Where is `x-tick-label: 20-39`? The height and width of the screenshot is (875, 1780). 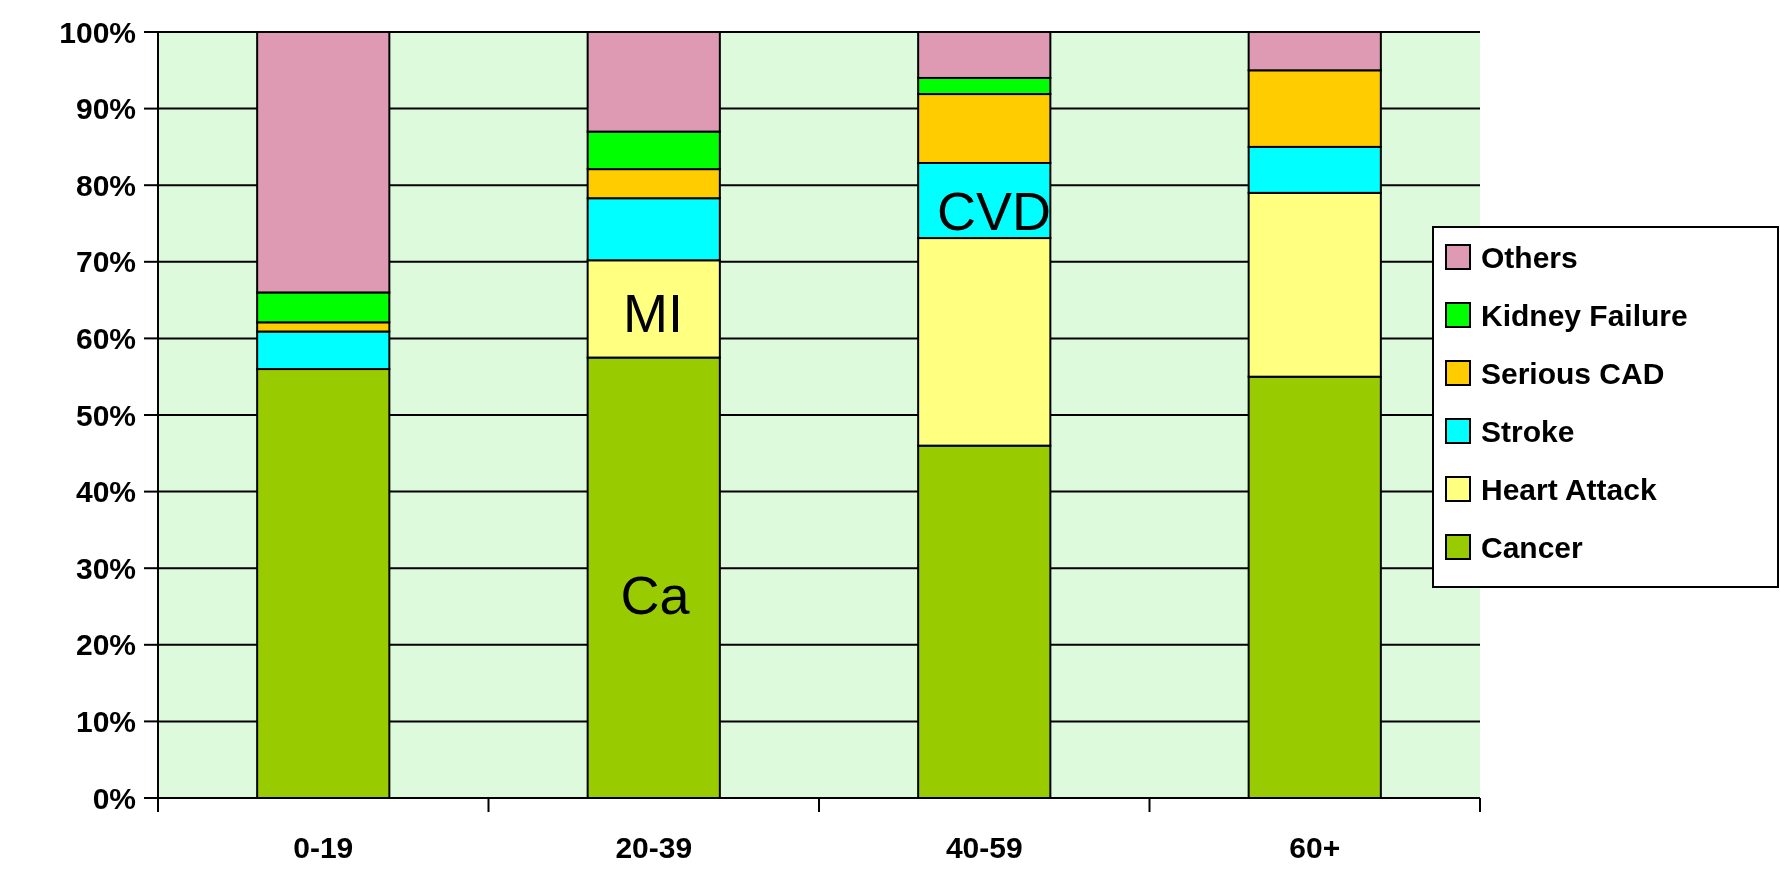 x-tick-label: 20-39 is located at coordinates (654, 847).